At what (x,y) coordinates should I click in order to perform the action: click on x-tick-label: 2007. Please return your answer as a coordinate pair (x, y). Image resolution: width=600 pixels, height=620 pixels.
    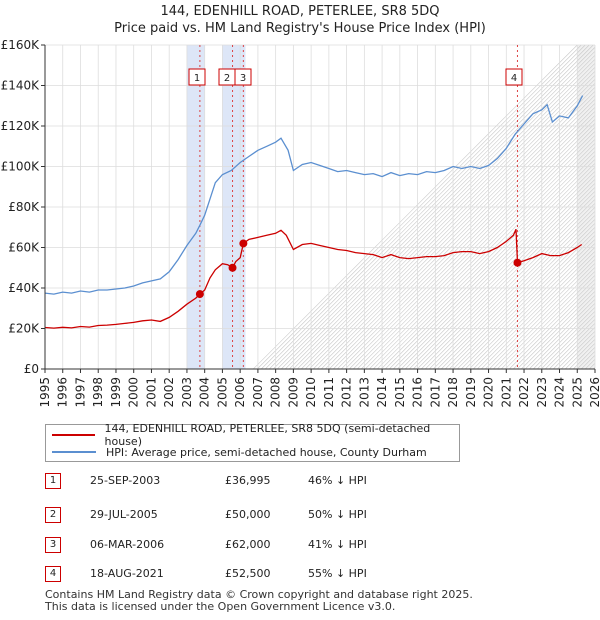
    Looking at the image, I should click on (258, 392).